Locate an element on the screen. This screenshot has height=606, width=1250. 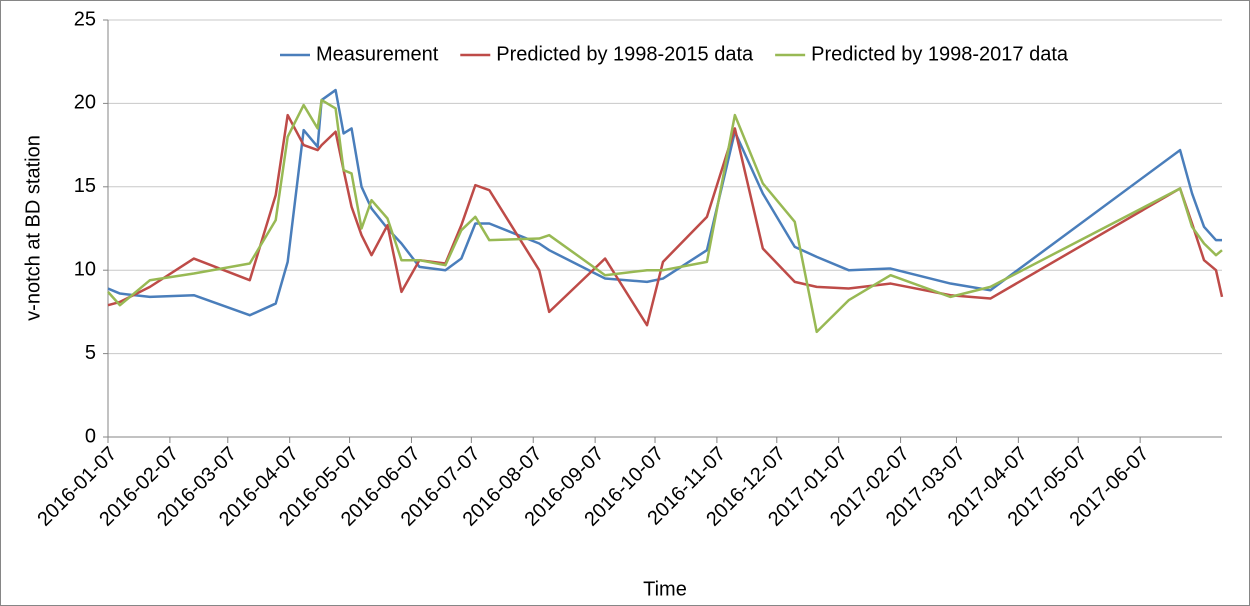
y-axis-label: v-notch at BD station is located at coordinates (33, 228).